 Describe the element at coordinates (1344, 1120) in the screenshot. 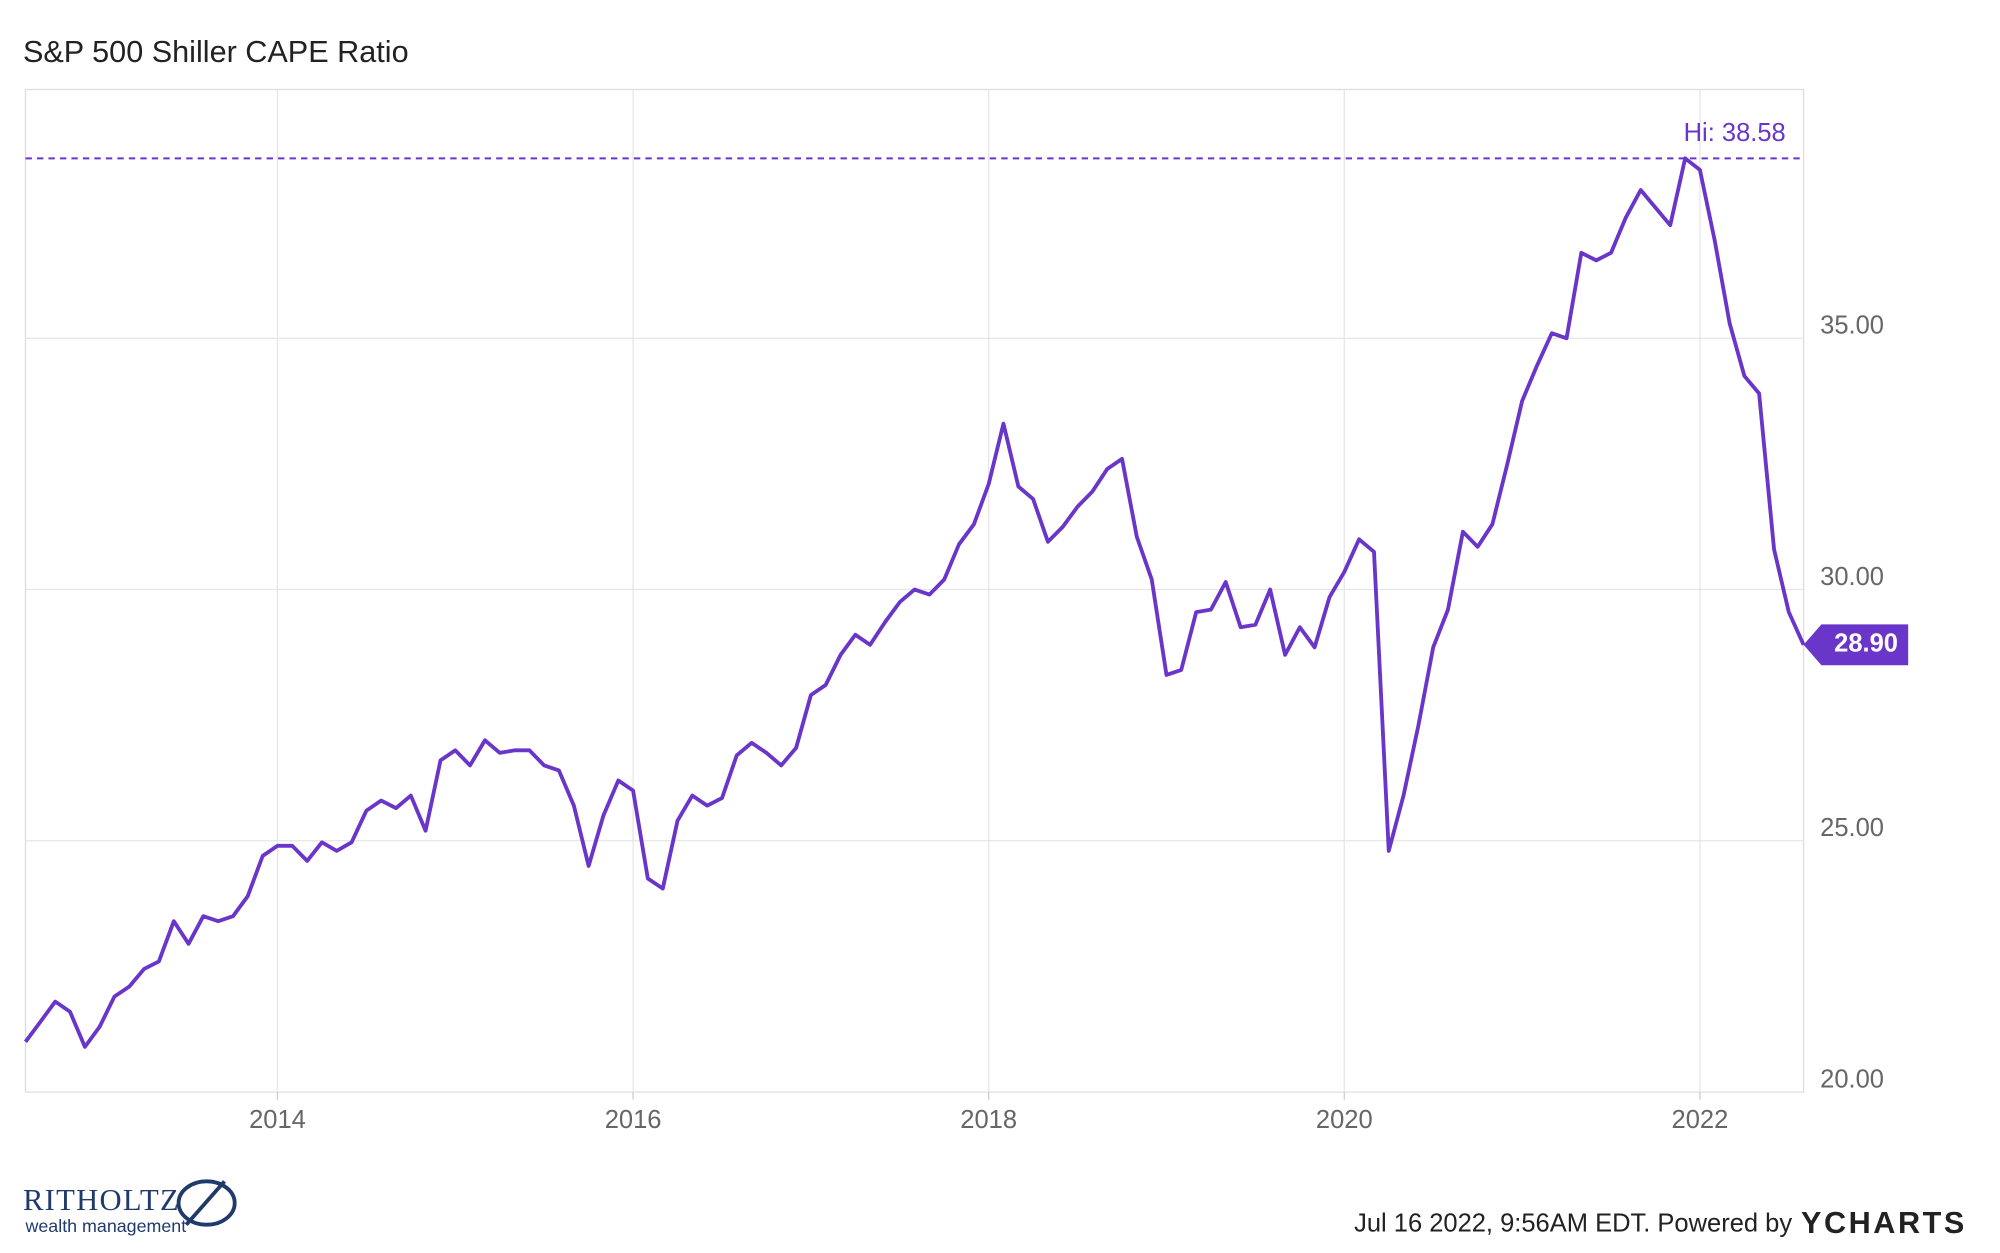

I see `x-tick-label: 2020` at that location.